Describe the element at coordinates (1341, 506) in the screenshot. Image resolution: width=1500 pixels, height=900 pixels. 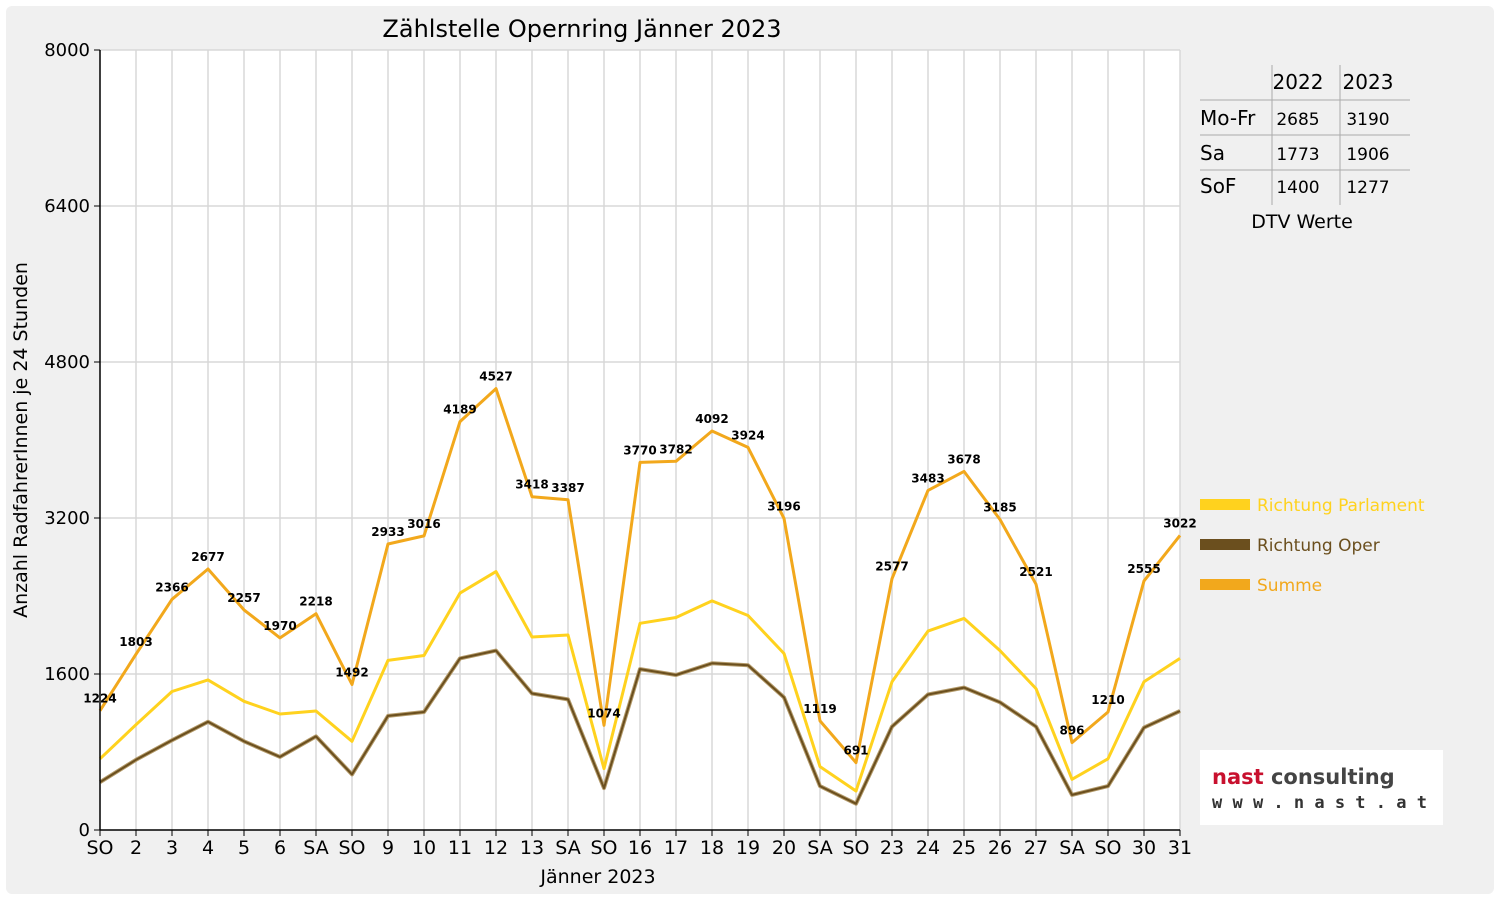
I see `legend-label-parlament: Richtung Parlament` at that location.